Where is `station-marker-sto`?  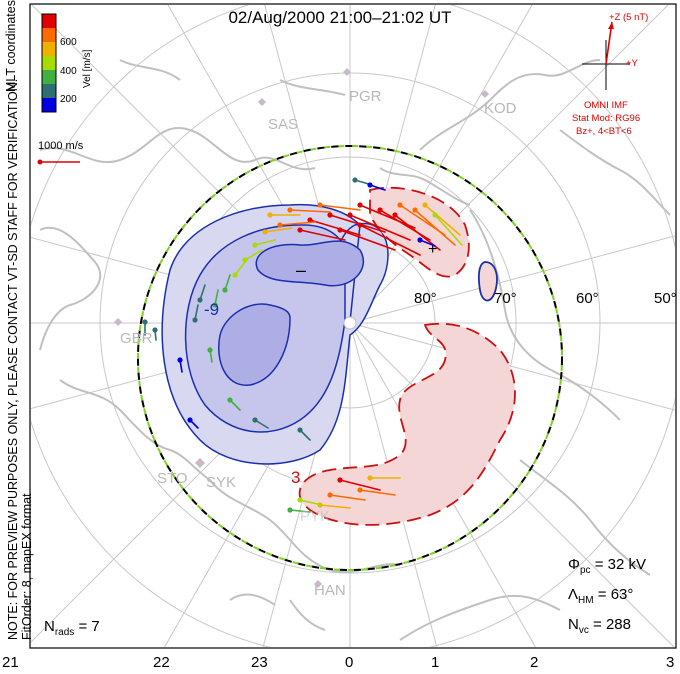 station-marker-sto is located at coordinates (200, 463).